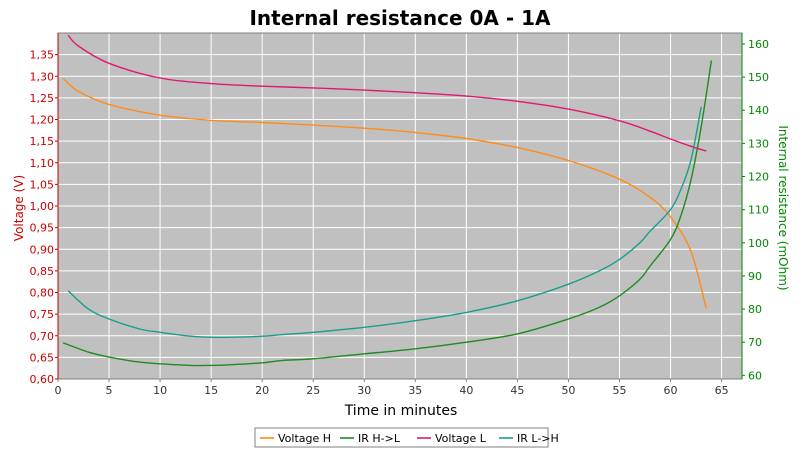  Describe the element at coordinates (313, 390) in the screenshot. I see `x-tick-label: 25` at that location.